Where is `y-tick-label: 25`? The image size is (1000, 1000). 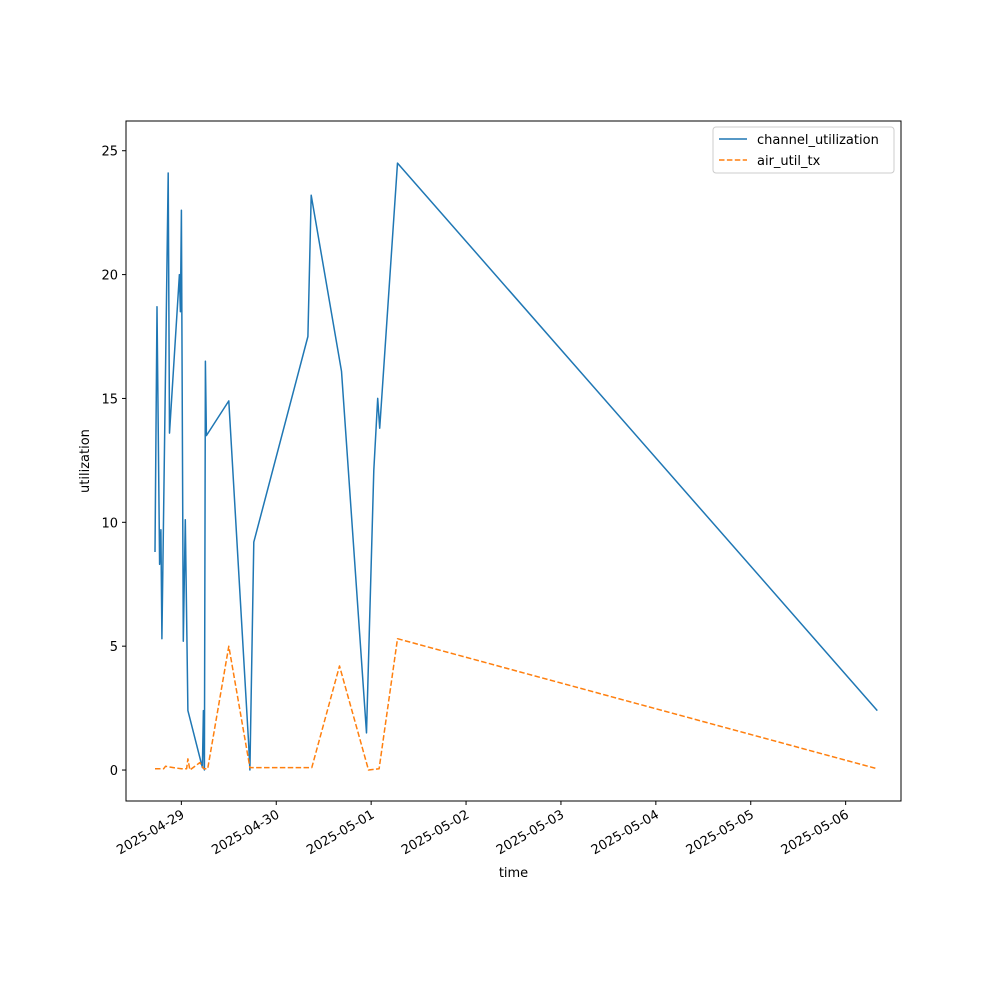 y-tick-label: 25 is located at coordinates (109, 152).